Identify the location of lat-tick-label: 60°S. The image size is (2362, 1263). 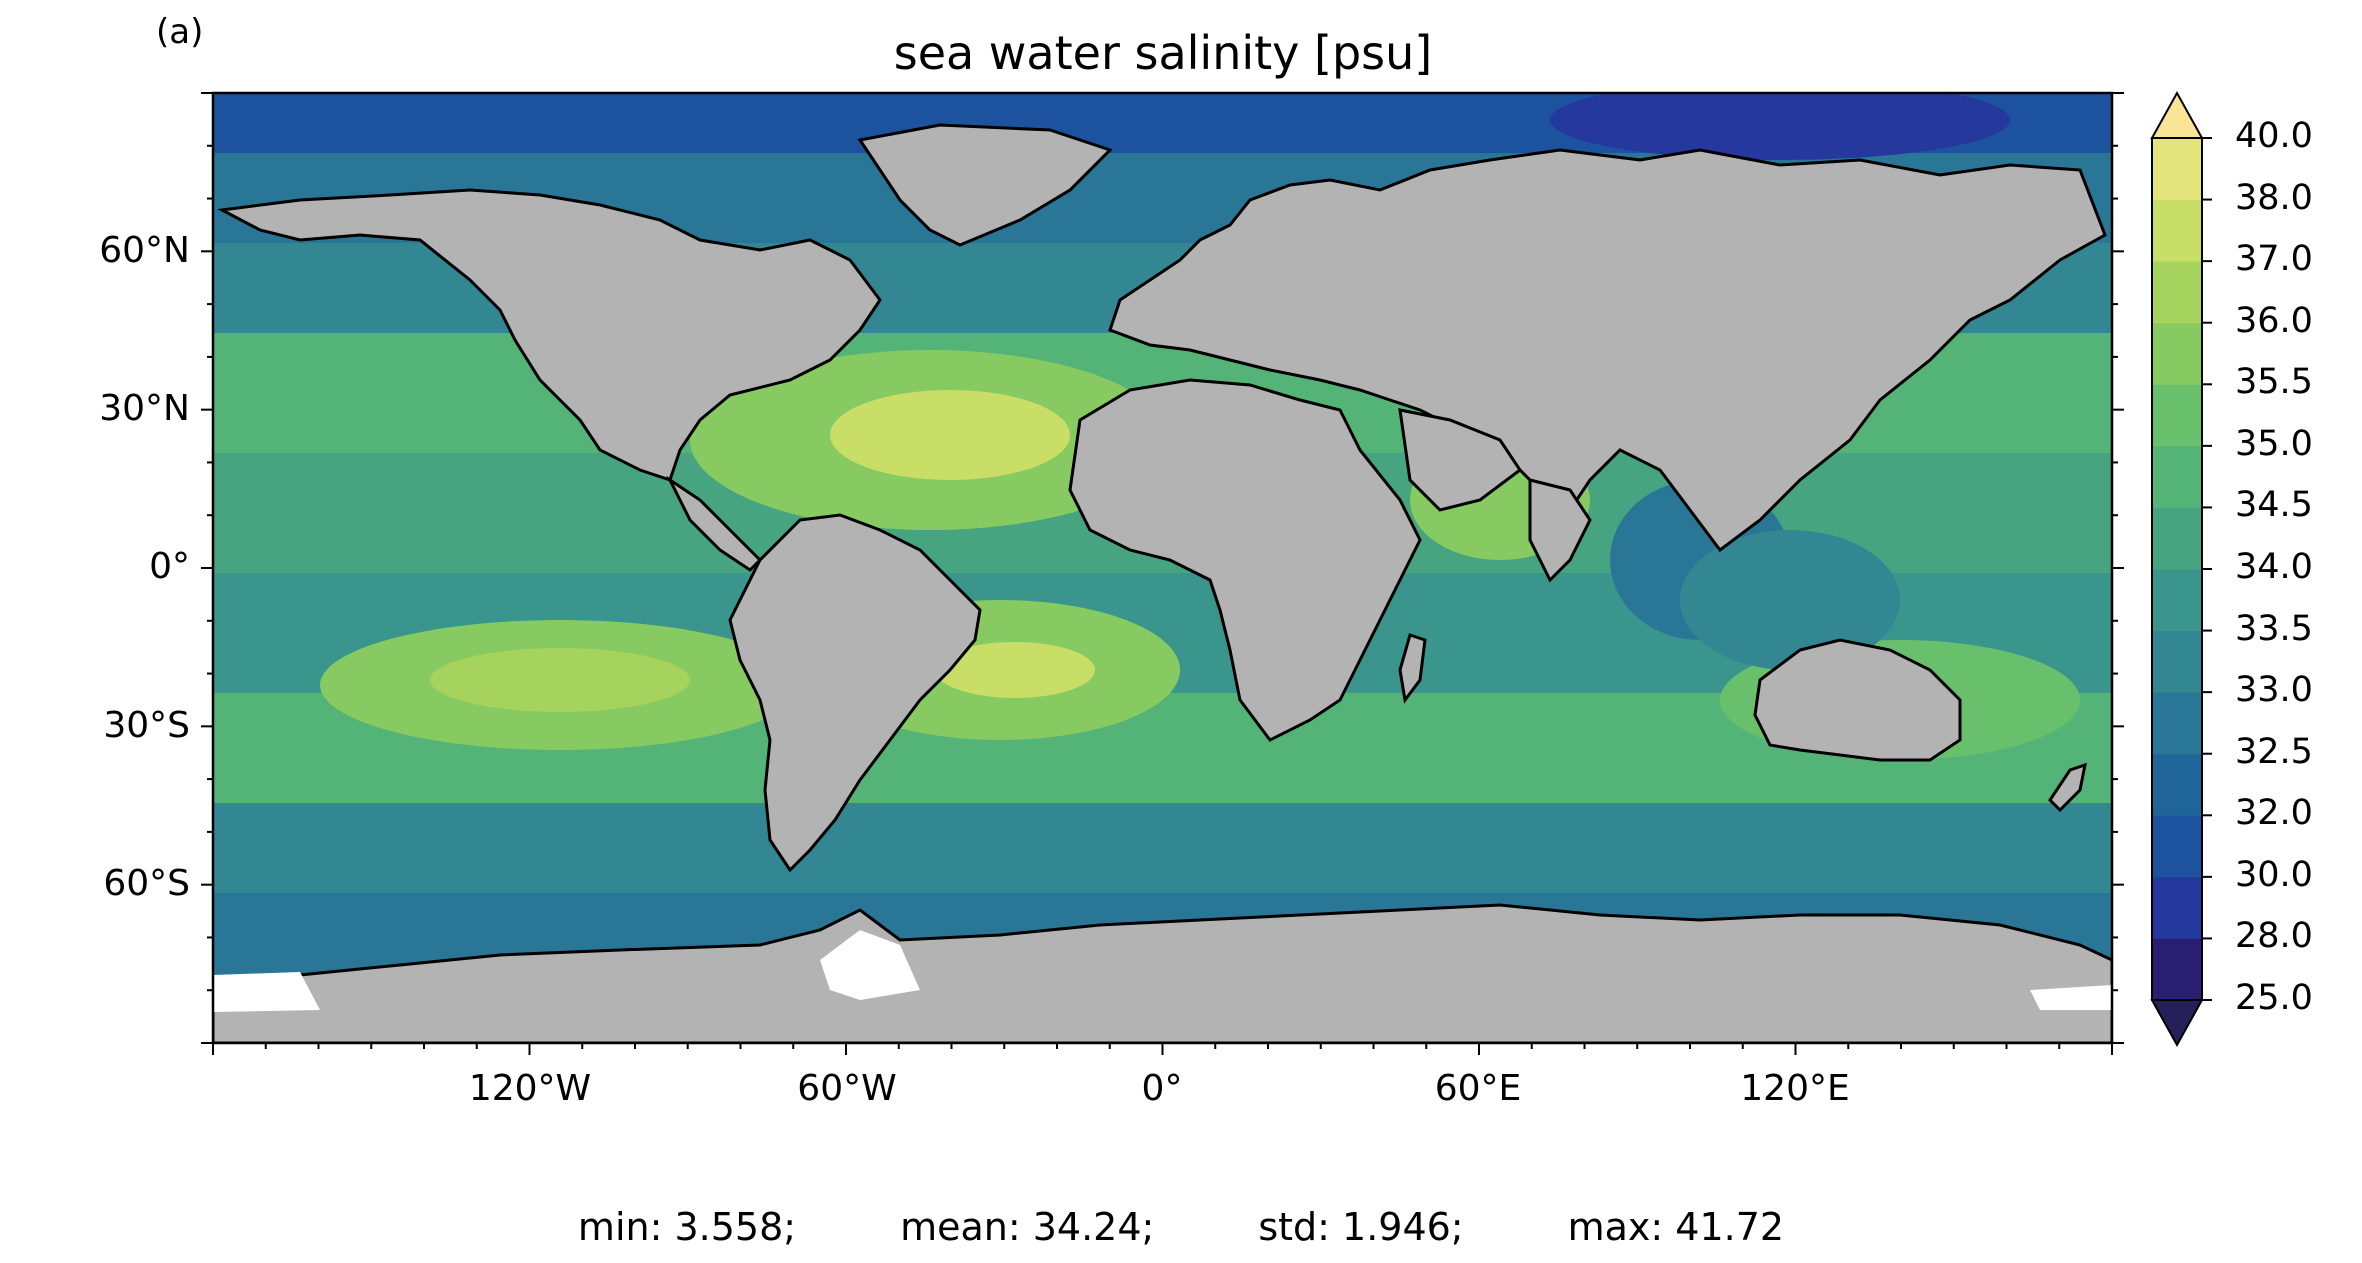
(146, 883).